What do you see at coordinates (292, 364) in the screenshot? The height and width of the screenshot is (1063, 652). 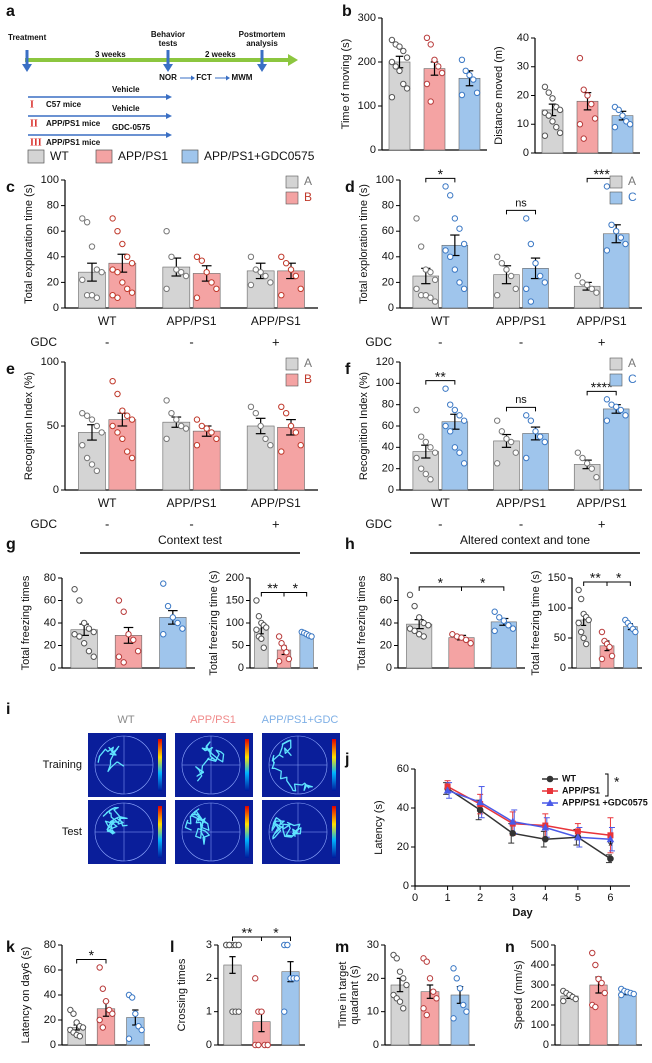 I see `legend-swatch` at bounding box center [292, 364].